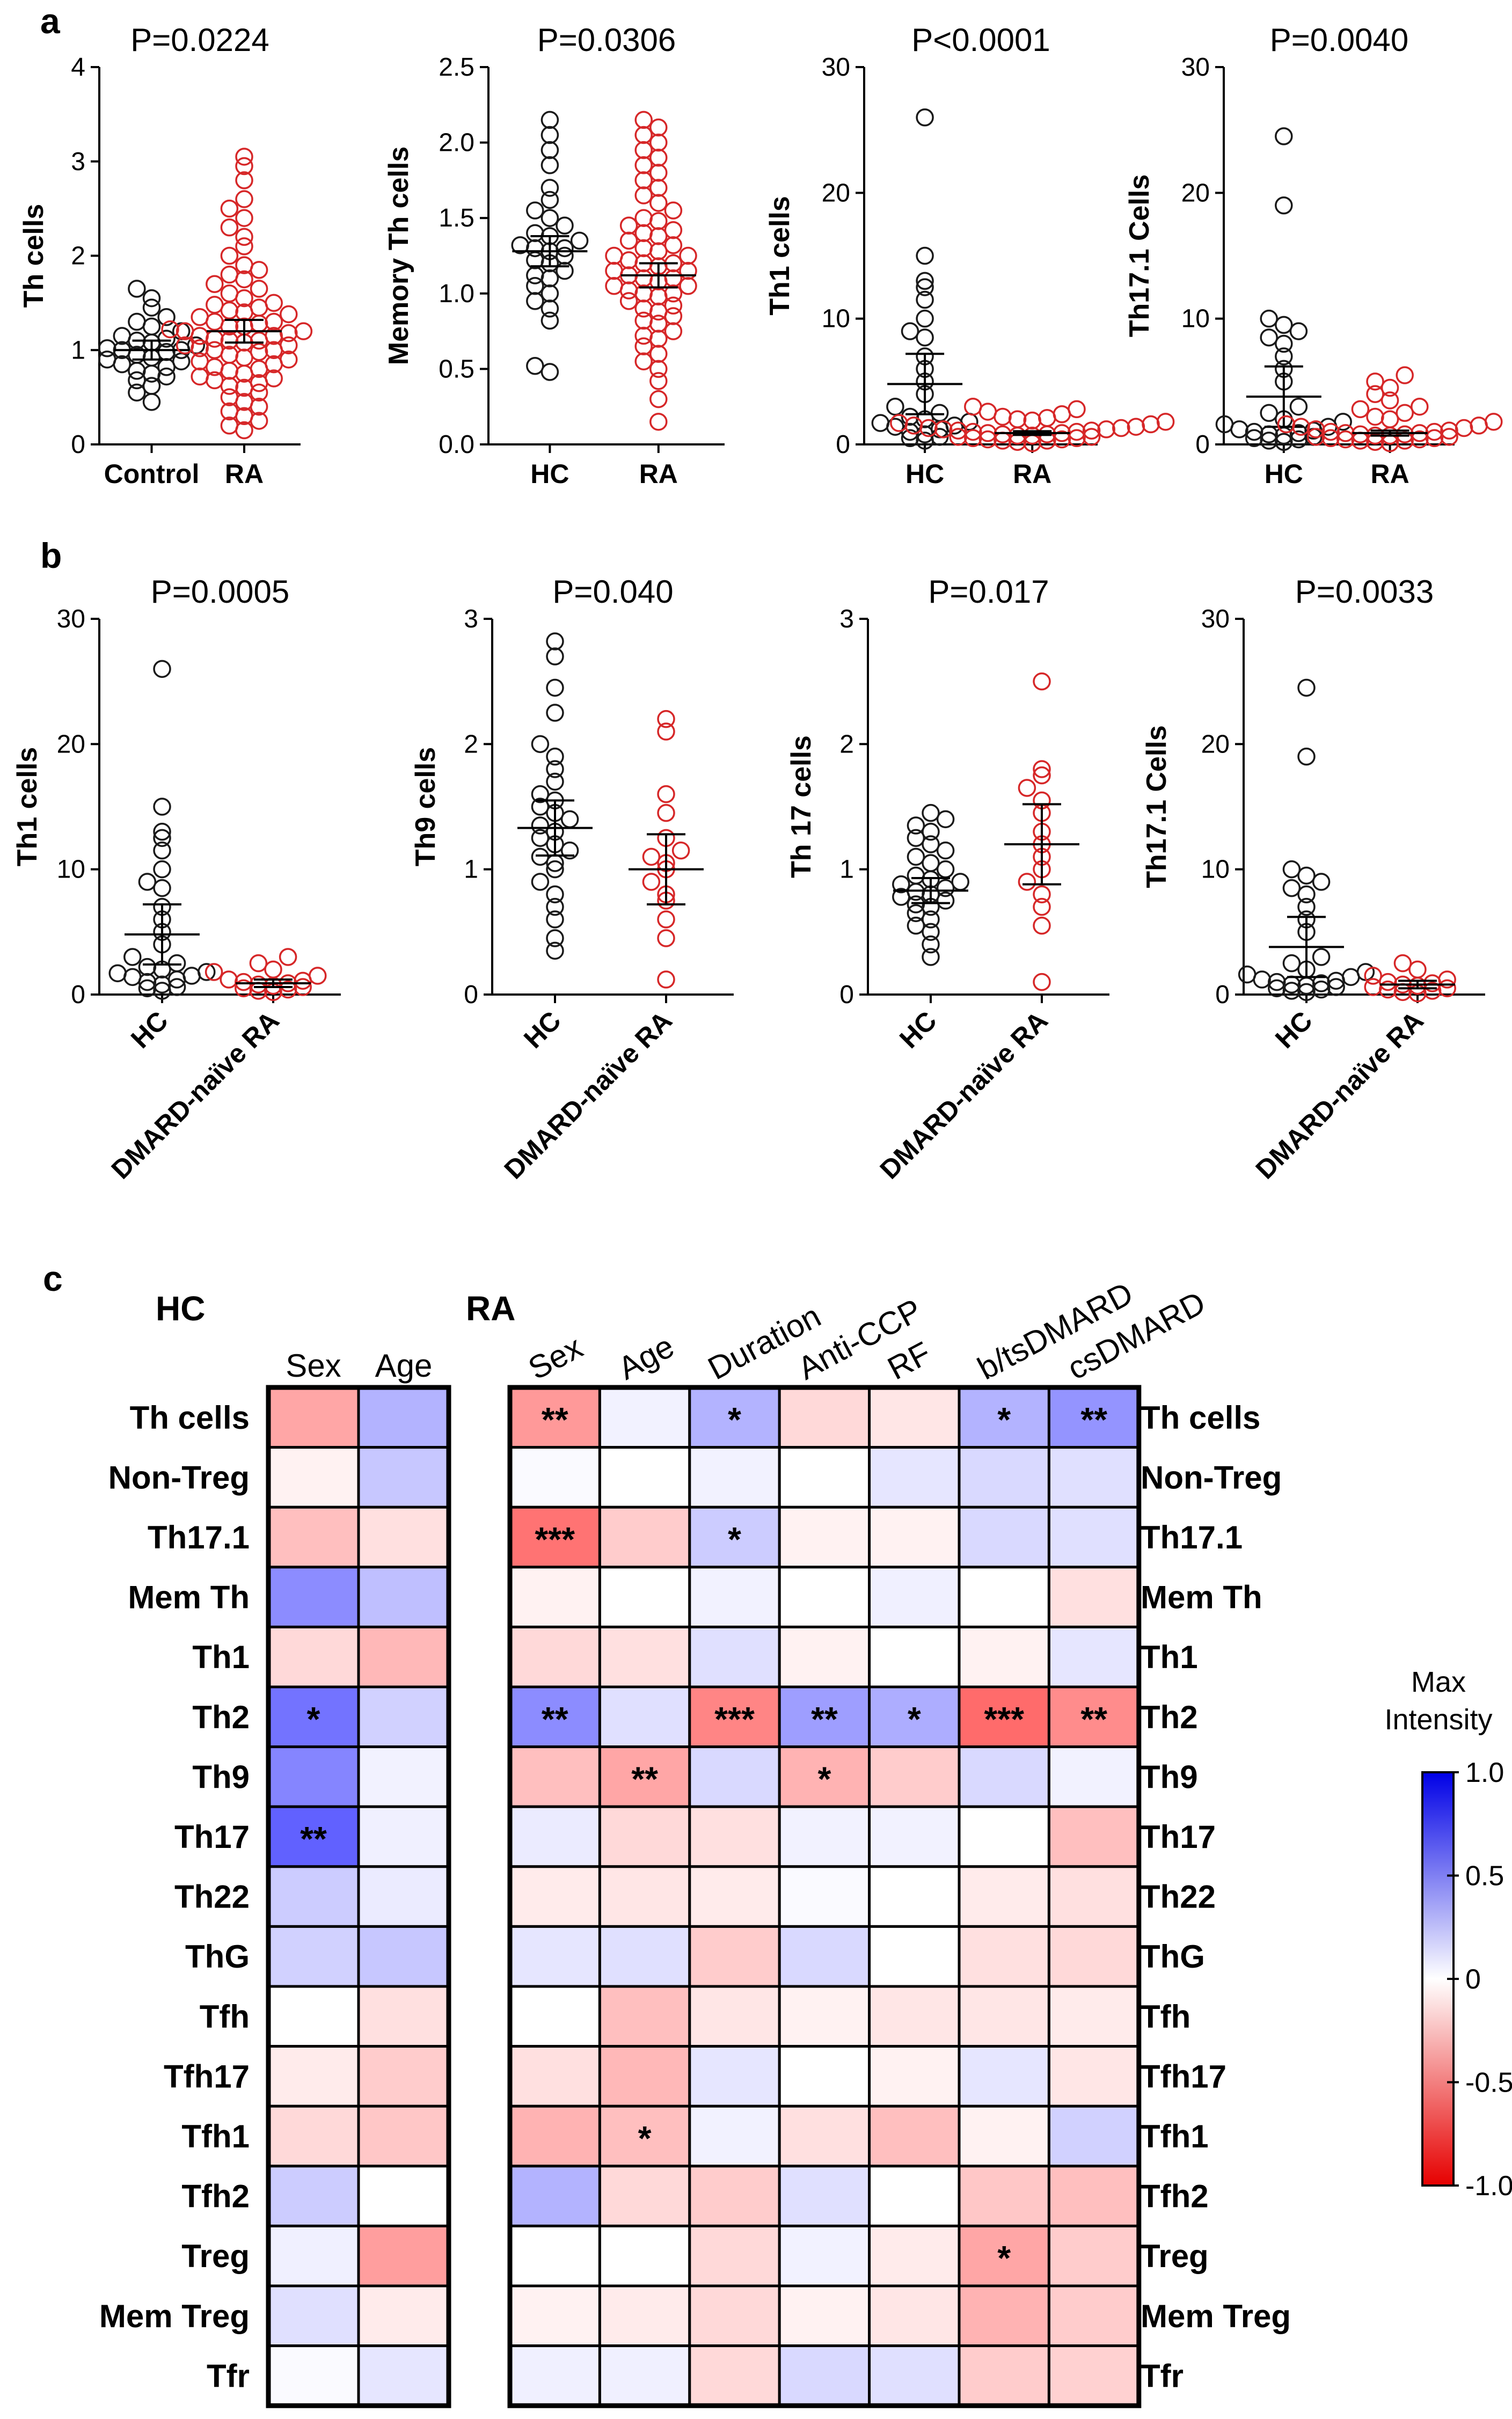  What do you see at coordinates (212, 1897) in the screenshot?
I see `hc-row-label: Th22` at bounding box center [212, 1897].